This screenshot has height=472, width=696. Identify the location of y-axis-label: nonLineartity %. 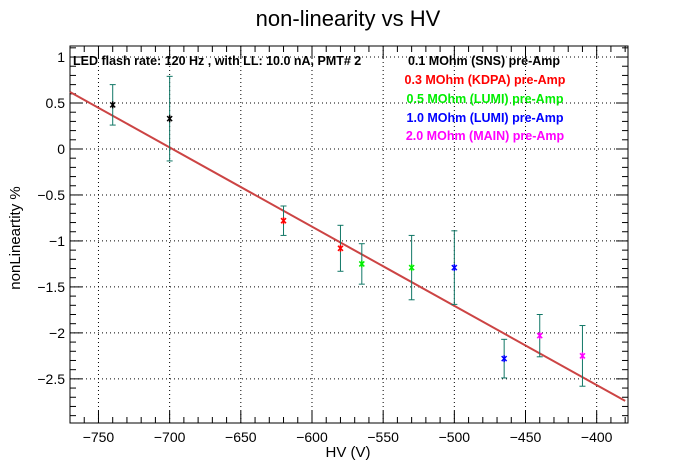
(15, 237).